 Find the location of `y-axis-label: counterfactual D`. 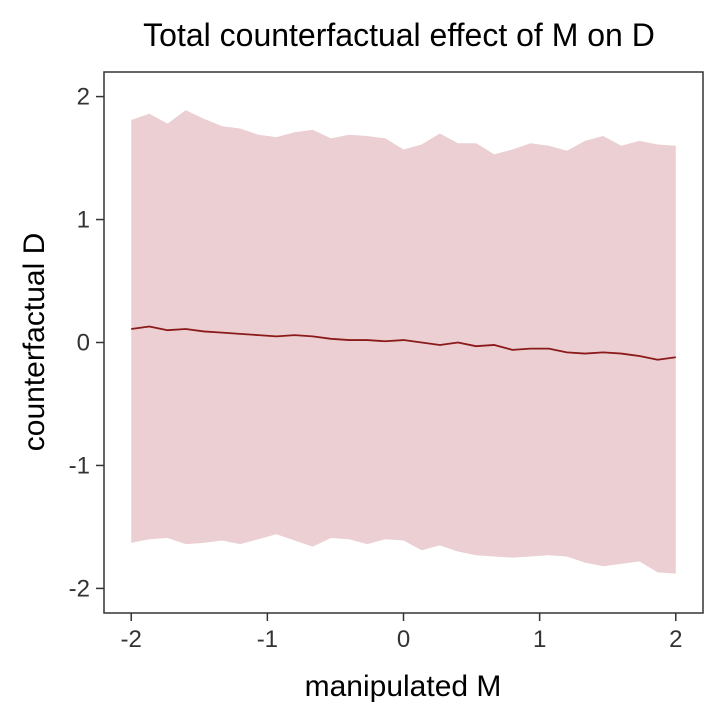

y-axis-label: counterfactual D is located at coordinates (34, 342).